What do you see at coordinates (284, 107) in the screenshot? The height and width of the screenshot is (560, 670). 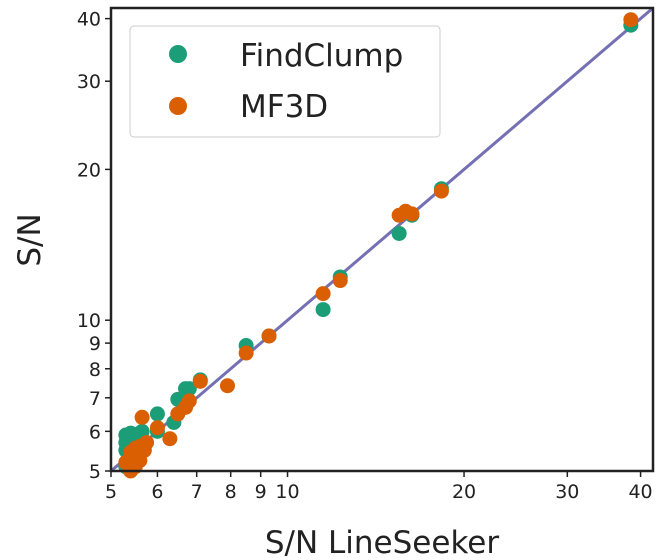 I see `legend-label-mf3d: MF3D` at bounding box center [284, 107].